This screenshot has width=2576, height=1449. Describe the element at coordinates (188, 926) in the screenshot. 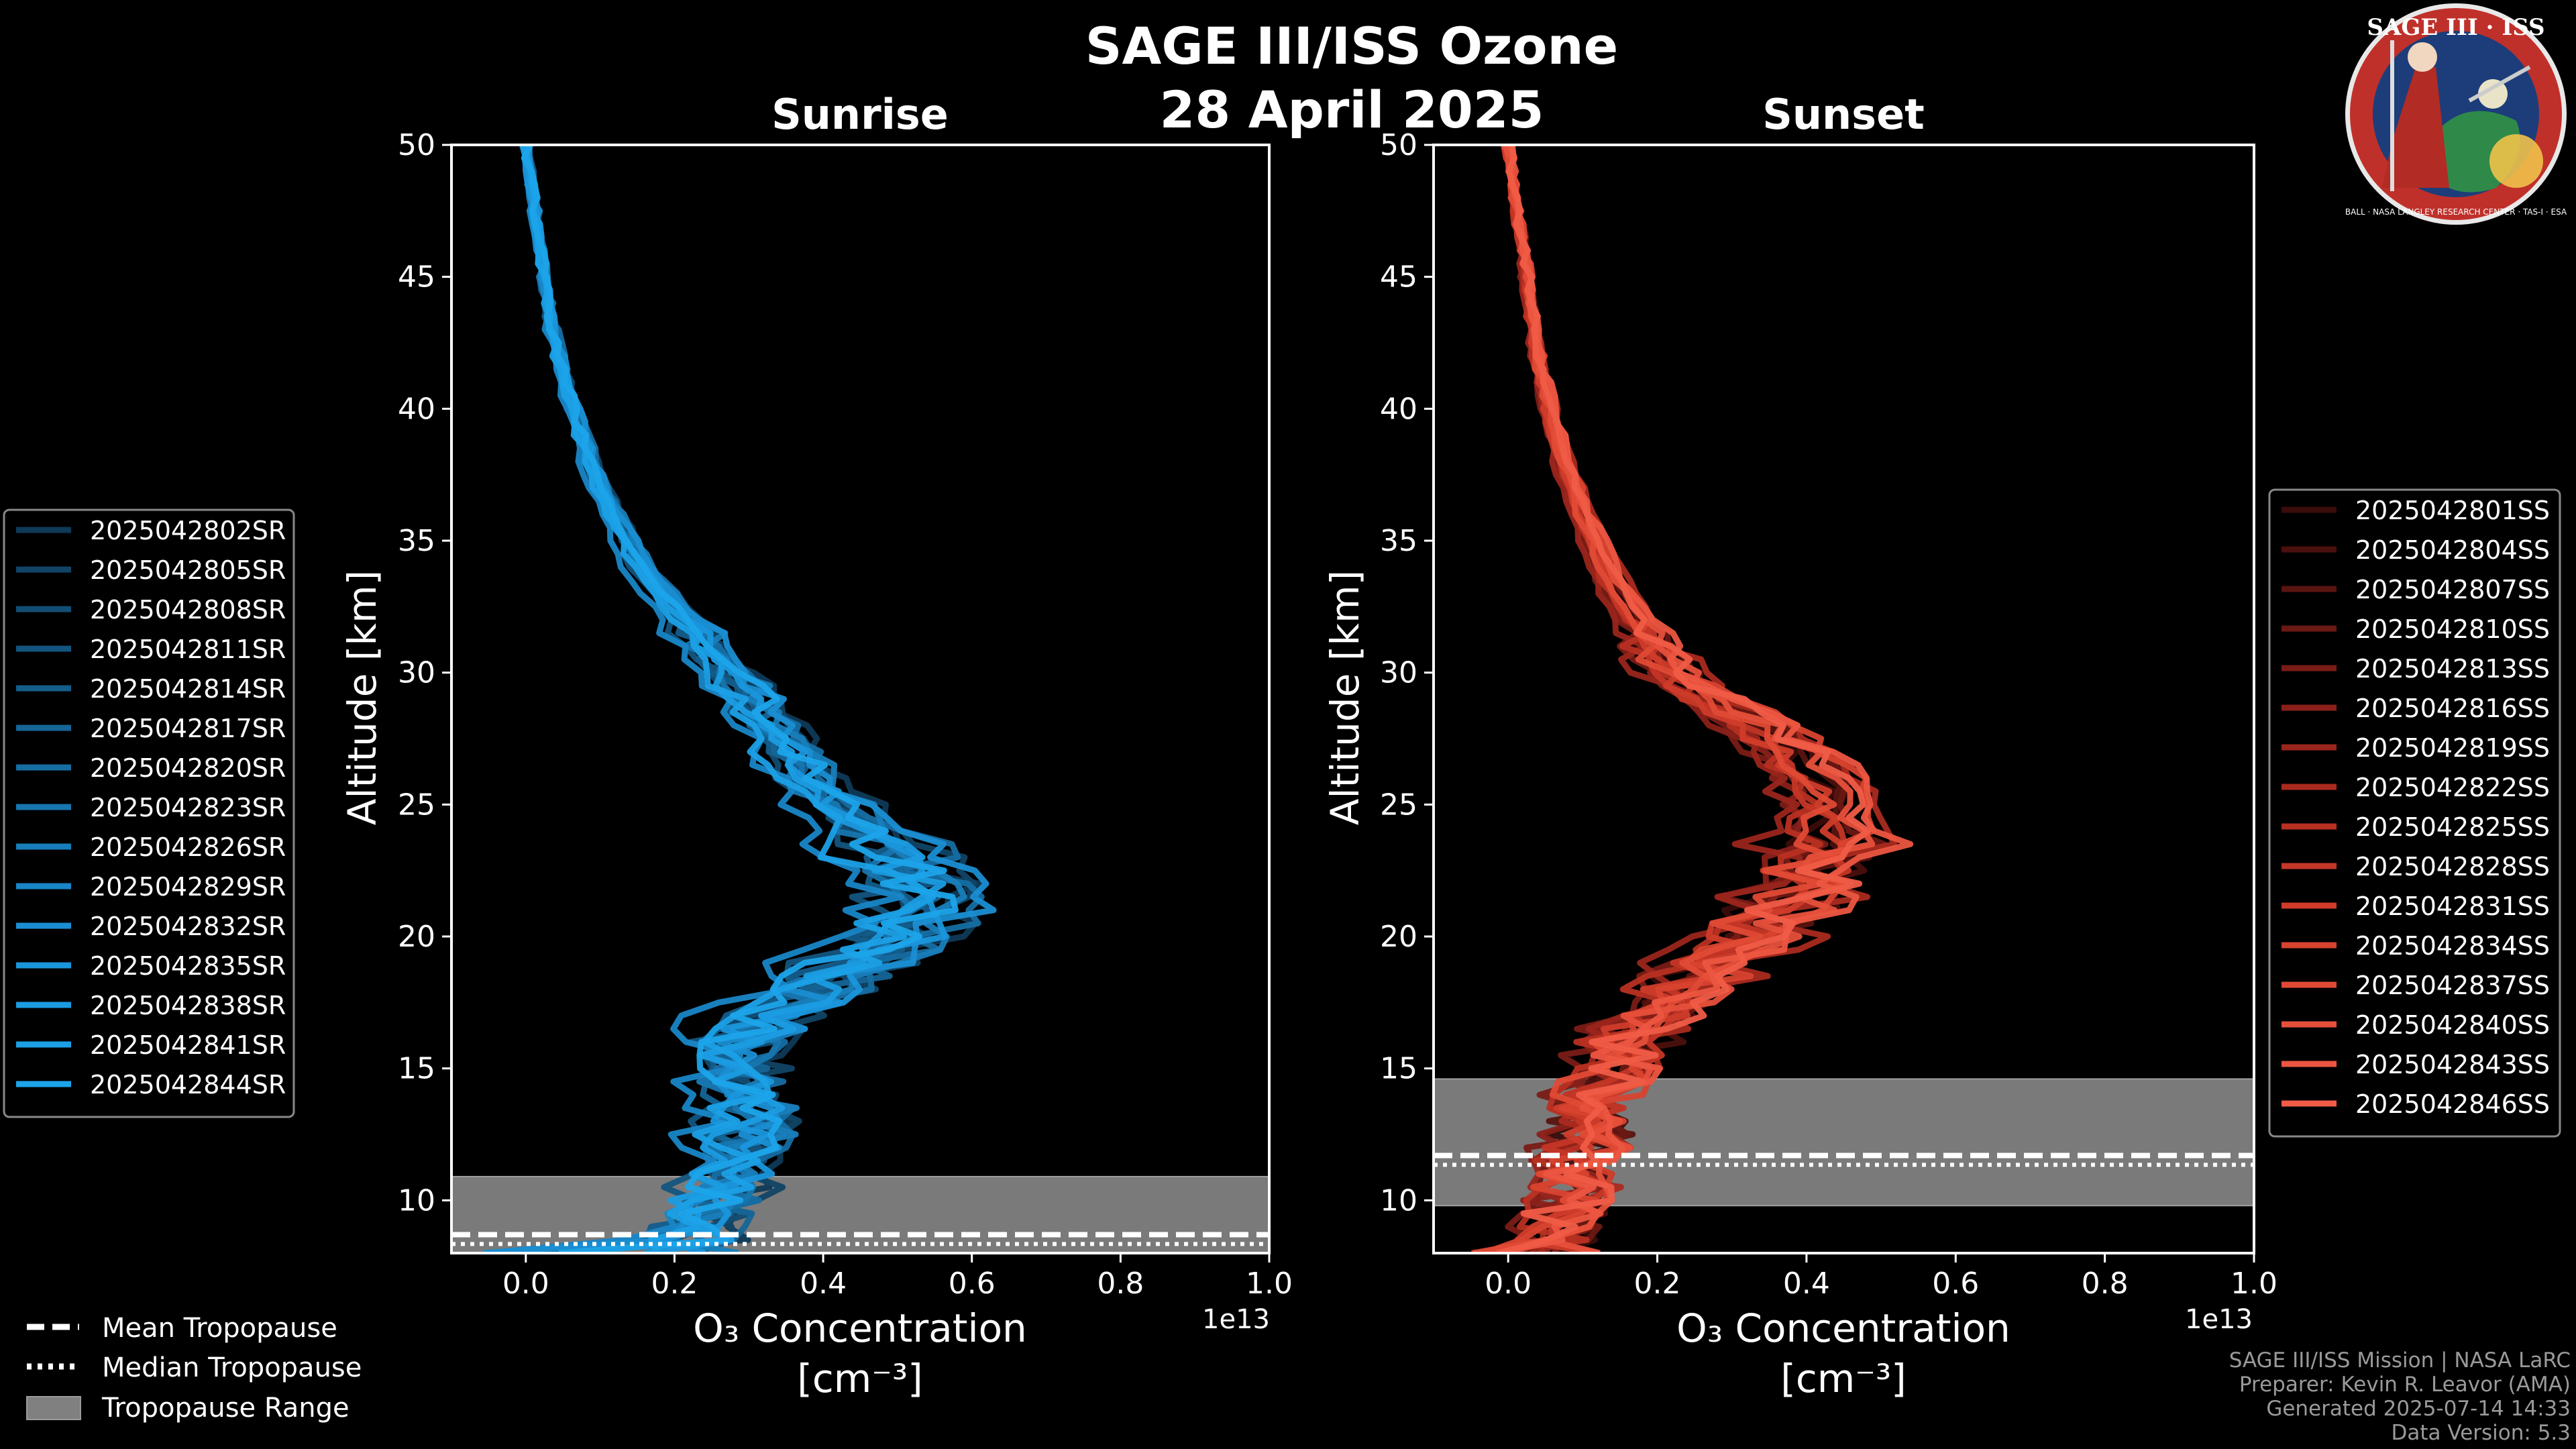

I see `legend-label-2025042832SR: 2025042832SR` at that location.